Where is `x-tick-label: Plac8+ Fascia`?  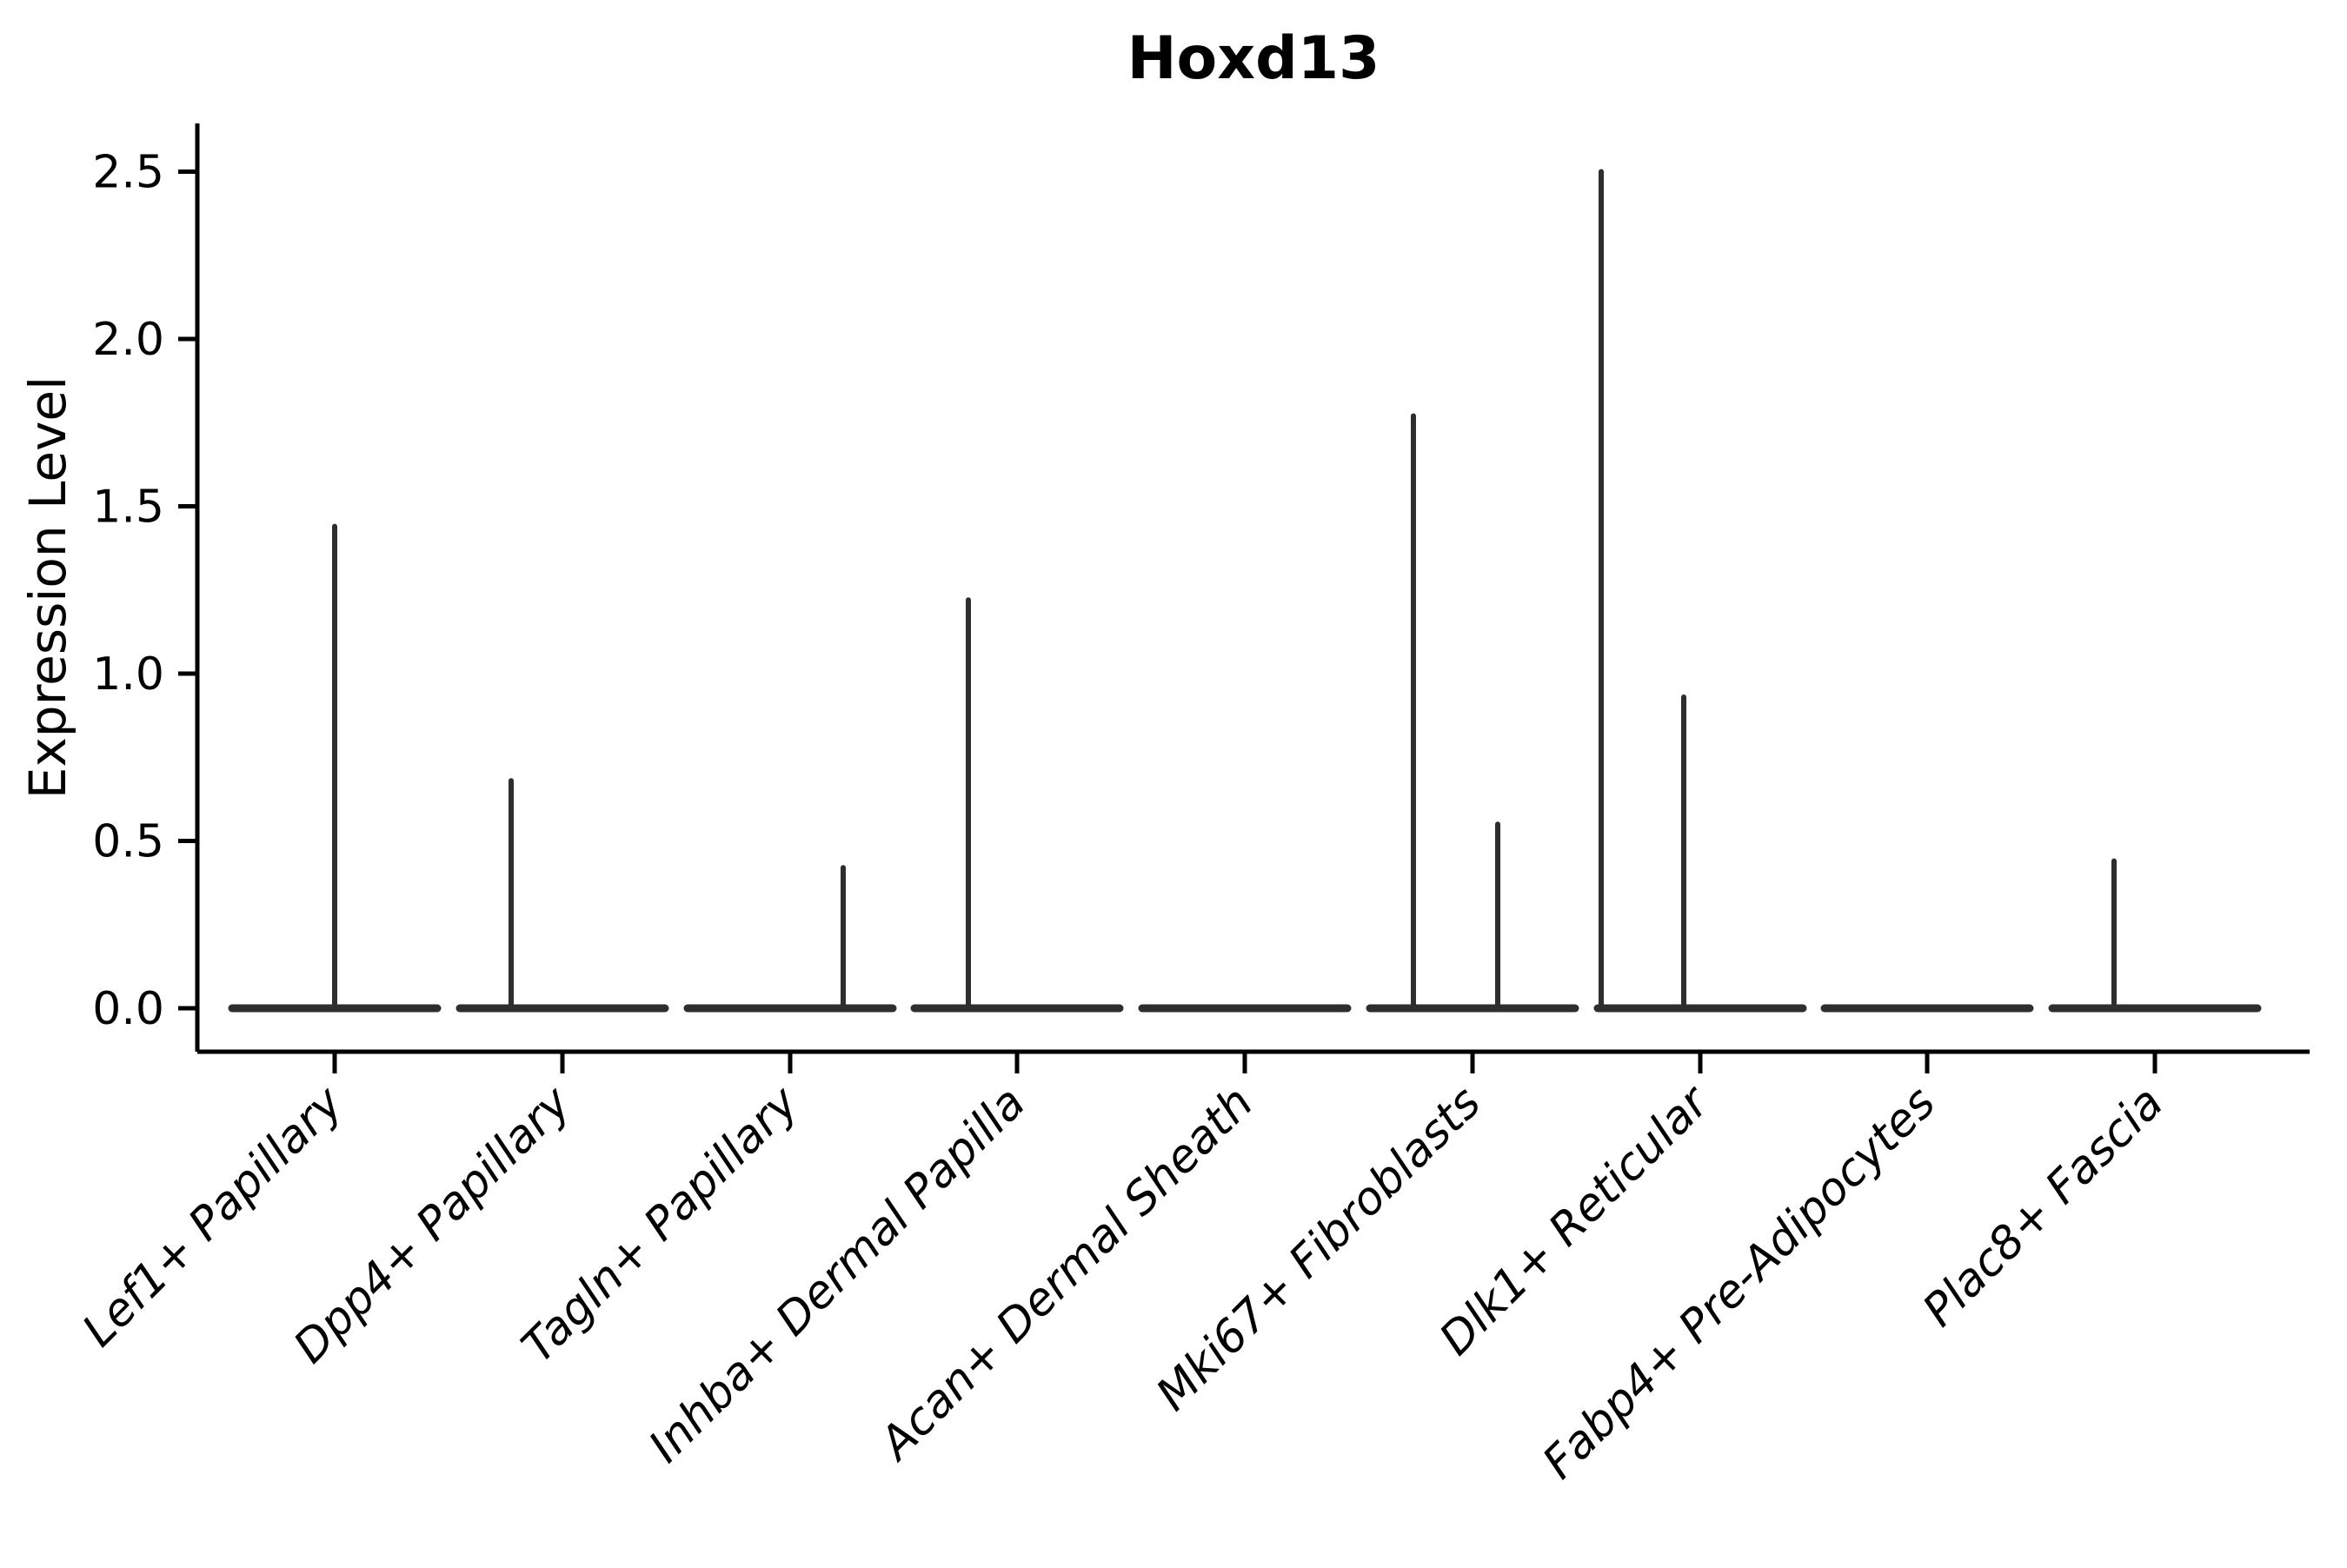
x-tick-label: Plac8+ Fascia is located at coordinates (2043, 1207).